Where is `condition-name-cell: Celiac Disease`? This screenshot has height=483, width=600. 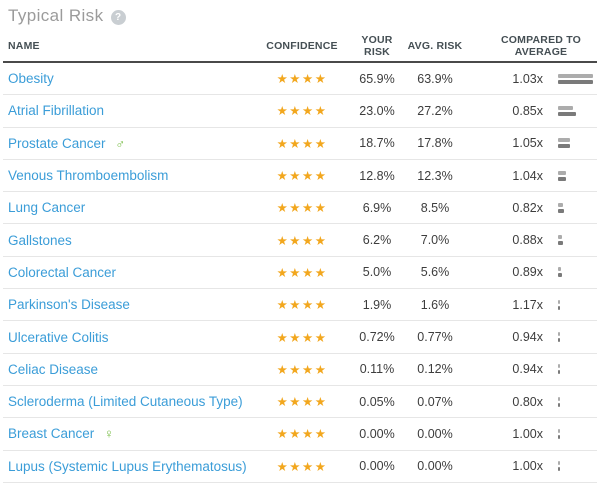 condition-name-cell: Celiac Disease is located at coordinates (129, 369).